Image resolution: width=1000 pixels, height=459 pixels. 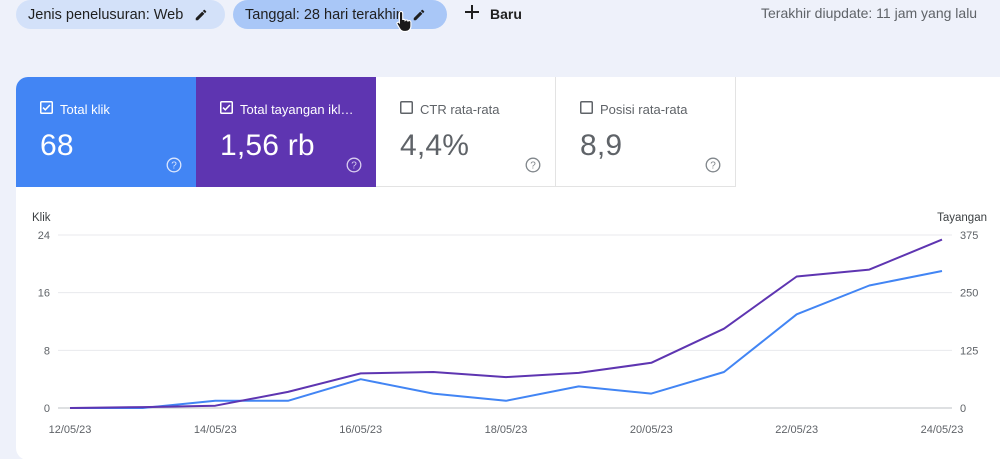 What do you see at coordinates (460, 109) in the screenshot?
I see `metric-label: CTR rata-rata` at bounding box center [460, 109].